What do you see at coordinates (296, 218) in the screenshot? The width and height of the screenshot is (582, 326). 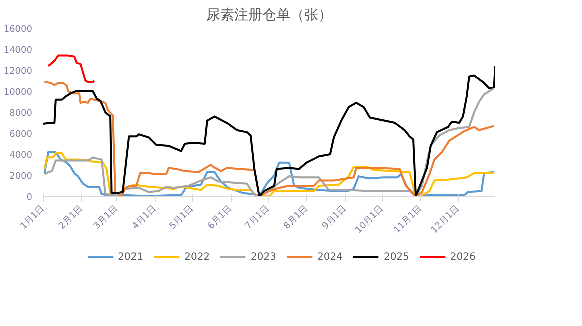 I see `x-tick-label: 8月1日` at bounding box center [296, 218].